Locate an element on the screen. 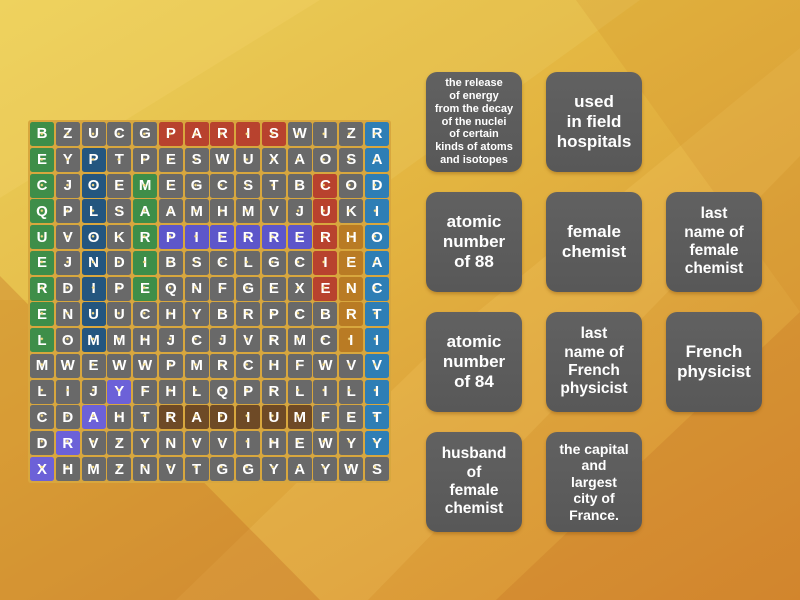 This screenshot has width=800, height=600. clue-card-atomic-84: atomic number of 84 is located at coordinates (474, 362).